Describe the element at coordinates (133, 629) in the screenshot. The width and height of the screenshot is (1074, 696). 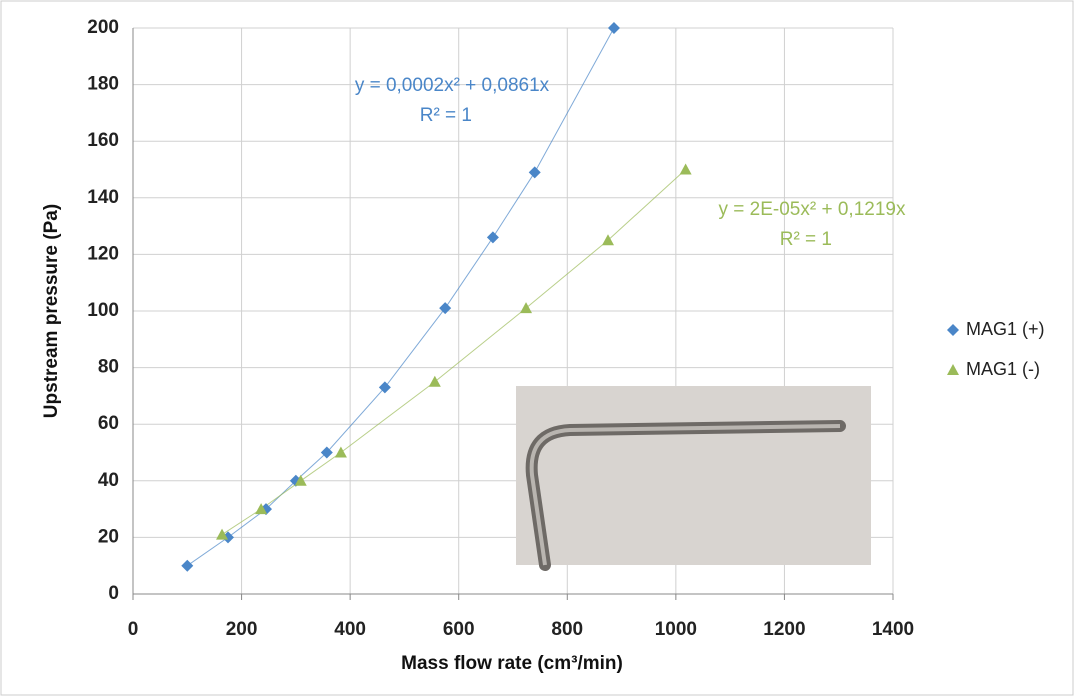
I see `x-tick-label: 0` at that location.